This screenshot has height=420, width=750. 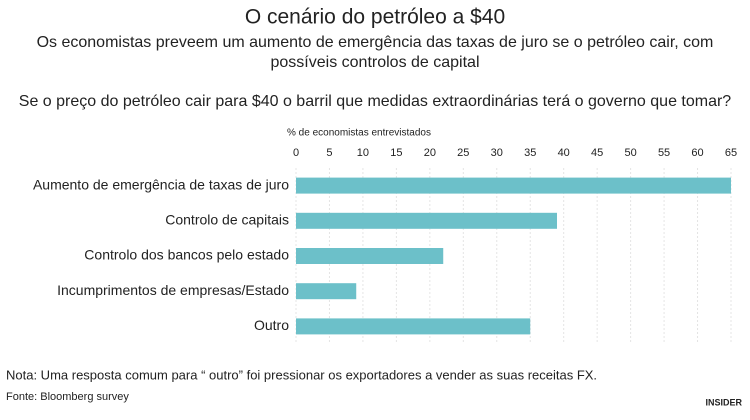 I want to click on chart-title: O cenário do petróleo a $40, so click(x=375, y=17).